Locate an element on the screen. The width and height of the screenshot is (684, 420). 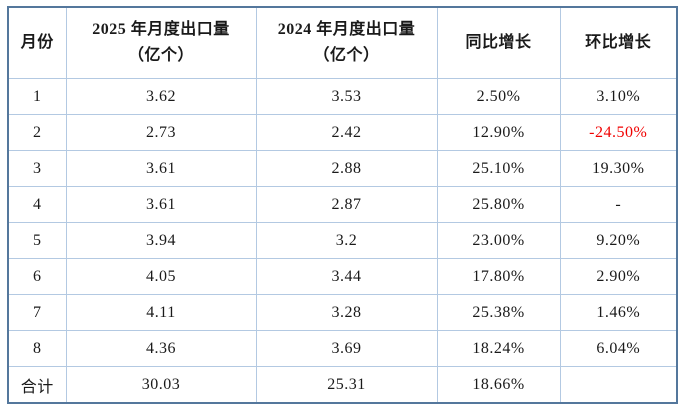
mom-growth-cell: - is located at coordinates (618, 204).